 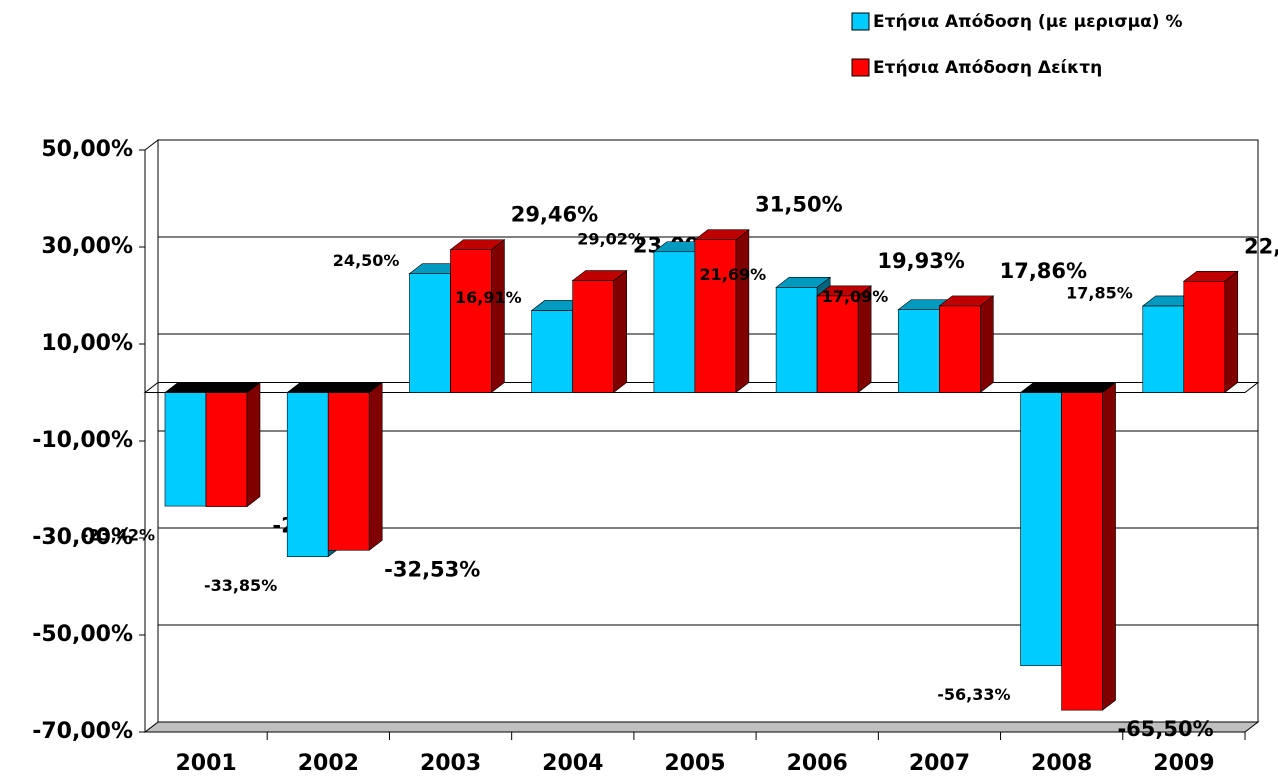 What do you see at coordinates (1028, 22) in the screenshot?
I see `legend-label: Ετήσια Απόδοση (με μερισμα) %` at bounding box center [1028, 22].